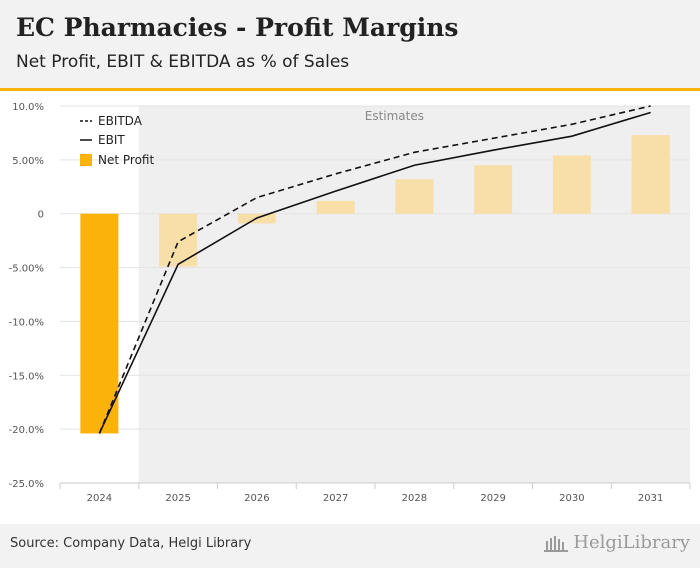 The image size is (700, 568). I want to click on legend: EBITDA EBIT Net Profit, so click(117, 140).